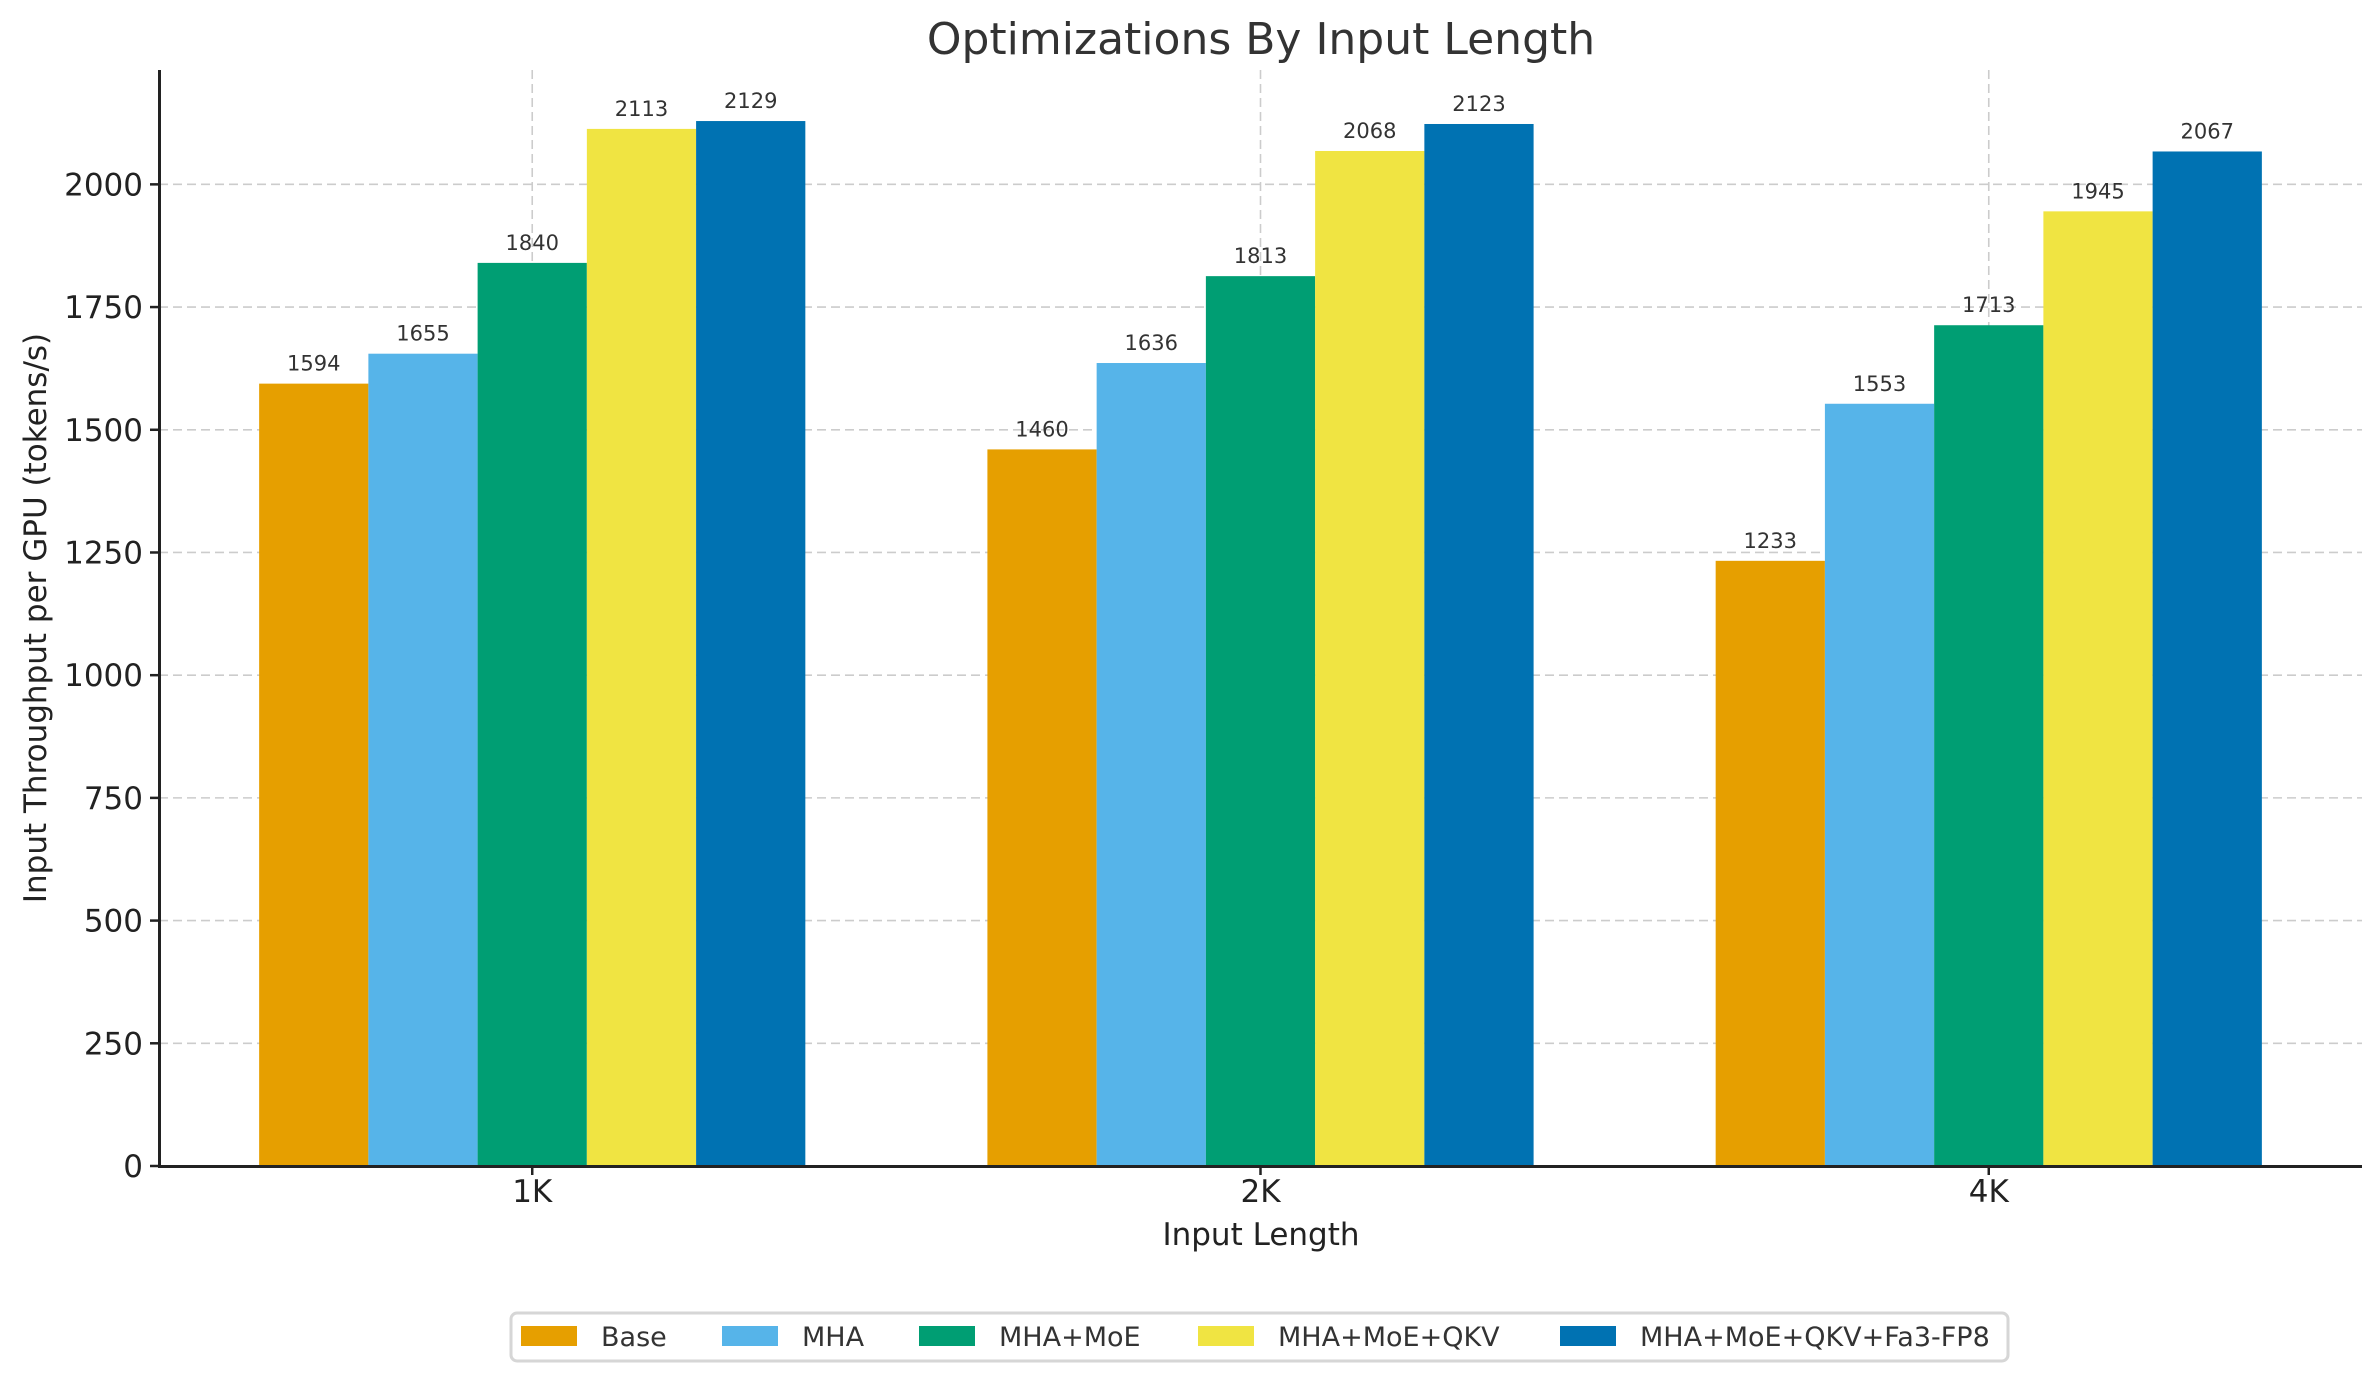  I want to click on data-label: 1713, so click(1988, 305).